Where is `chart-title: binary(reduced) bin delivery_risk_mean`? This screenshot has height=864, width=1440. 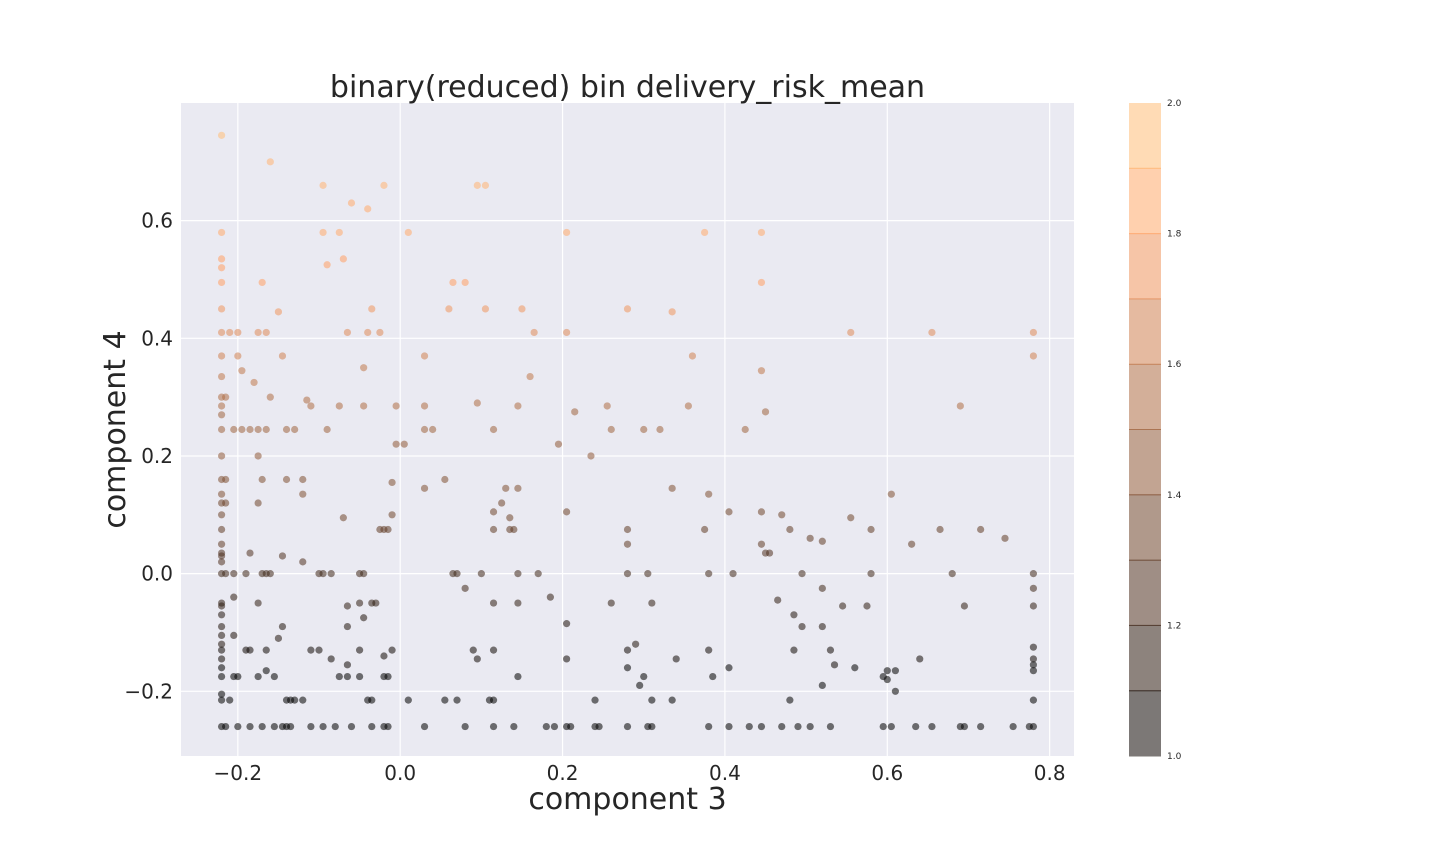 chart-title: binary(reduced) bin delivery_risk_mean is located at coordinates (627, 87).